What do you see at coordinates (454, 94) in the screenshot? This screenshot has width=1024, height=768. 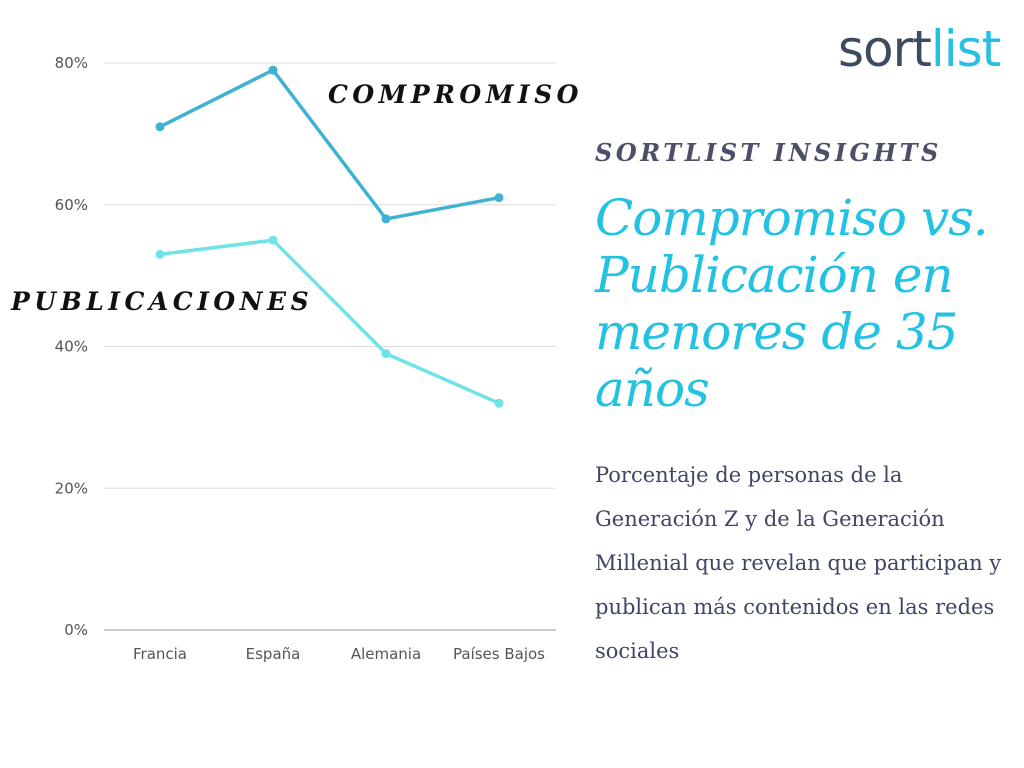 I see `series-label-compromiso: COMPROMISO` at bounding box center [454, 94].